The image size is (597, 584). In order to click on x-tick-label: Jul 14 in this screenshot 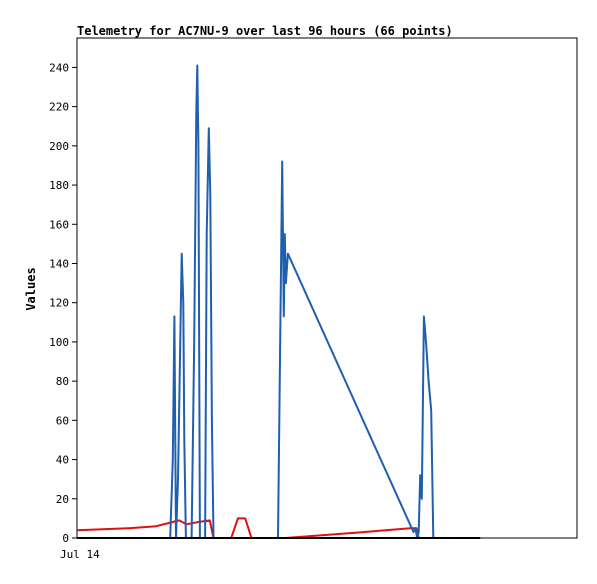, I will do `click(80, 554)`.